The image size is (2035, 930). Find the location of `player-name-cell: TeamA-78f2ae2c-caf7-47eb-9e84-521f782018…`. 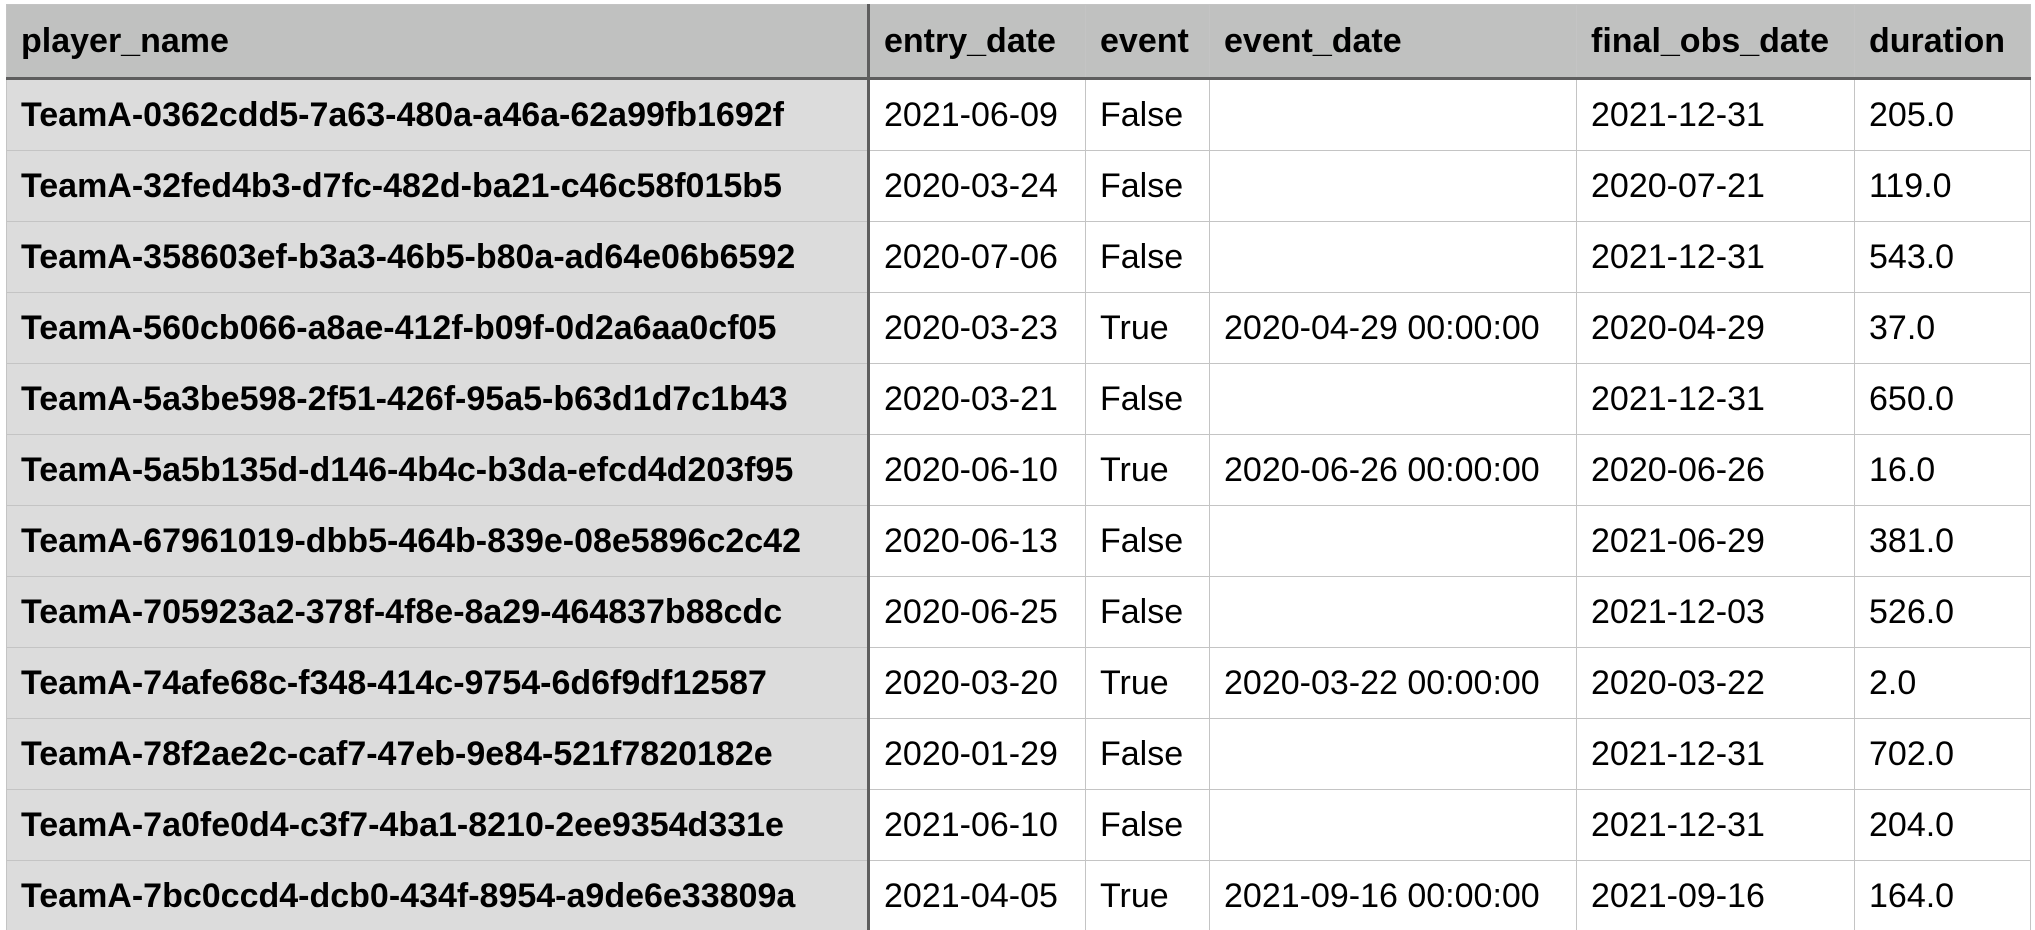

player-name-cell: TeamA-78f2ae2c-caf7-47eb-9e84-521f782018… is located at coordinates (438, 754).